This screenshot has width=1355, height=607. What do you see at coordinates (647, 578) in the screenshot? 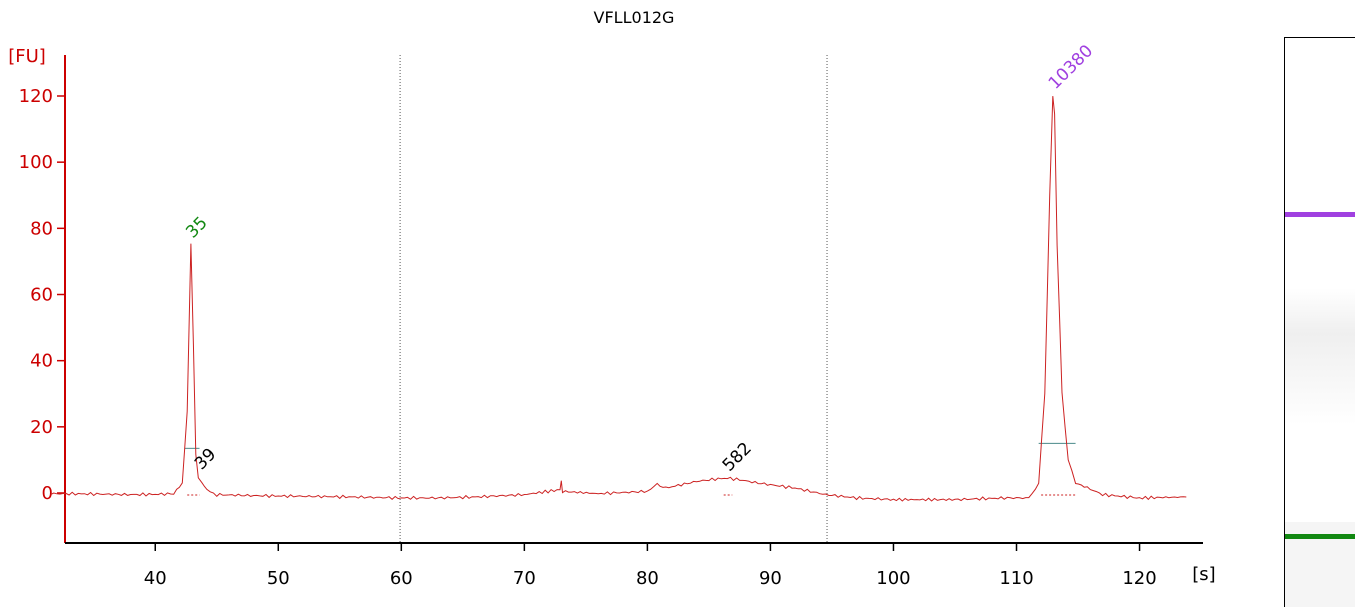
I see `x-tick-label: 80` at bounding box center [647, 578].